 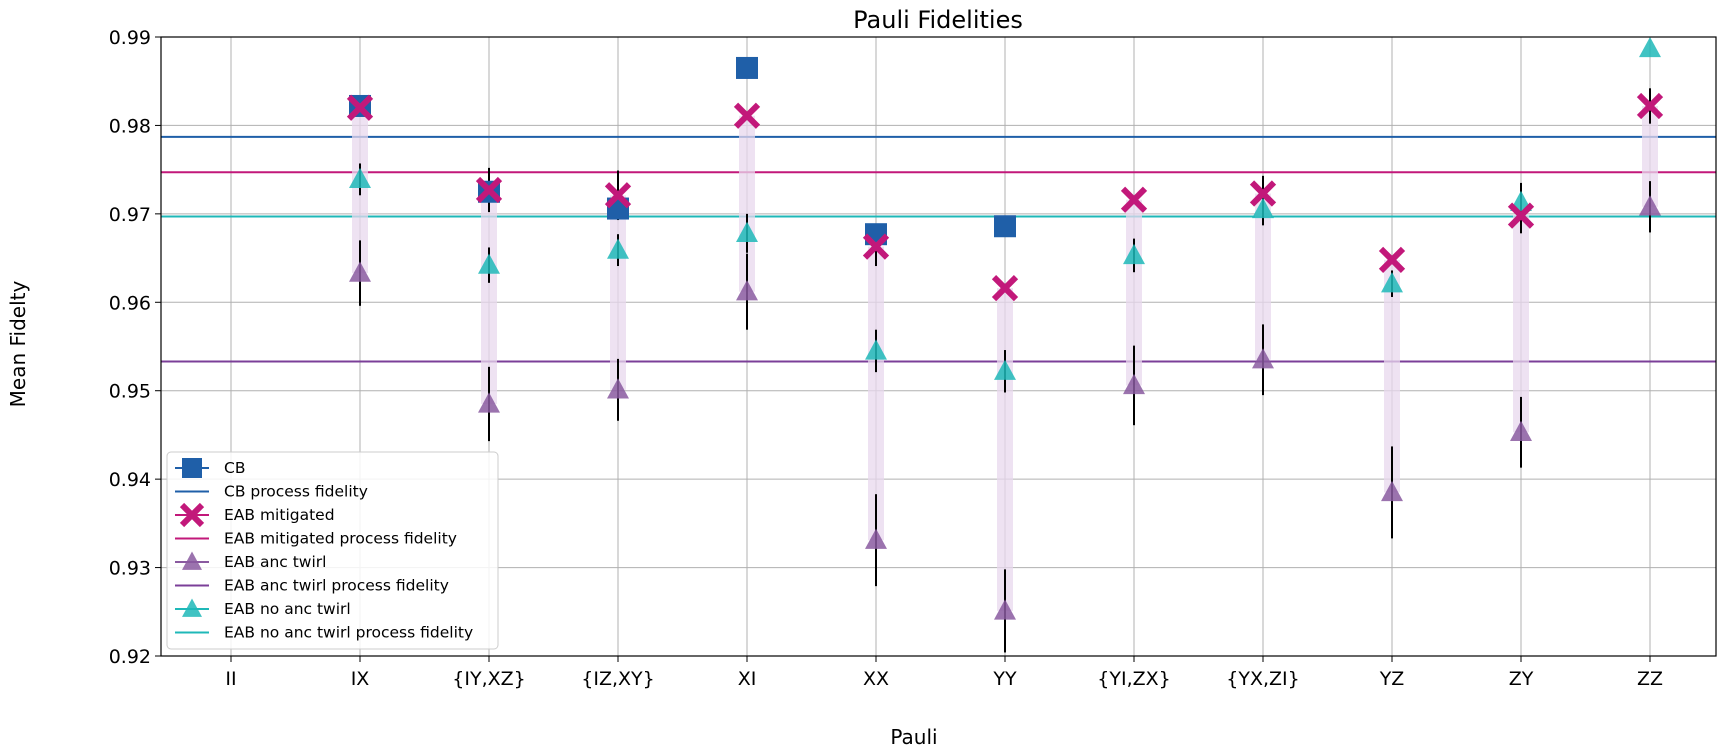 I want to click on x-tick-label: IX, so click(x=360, y=679).